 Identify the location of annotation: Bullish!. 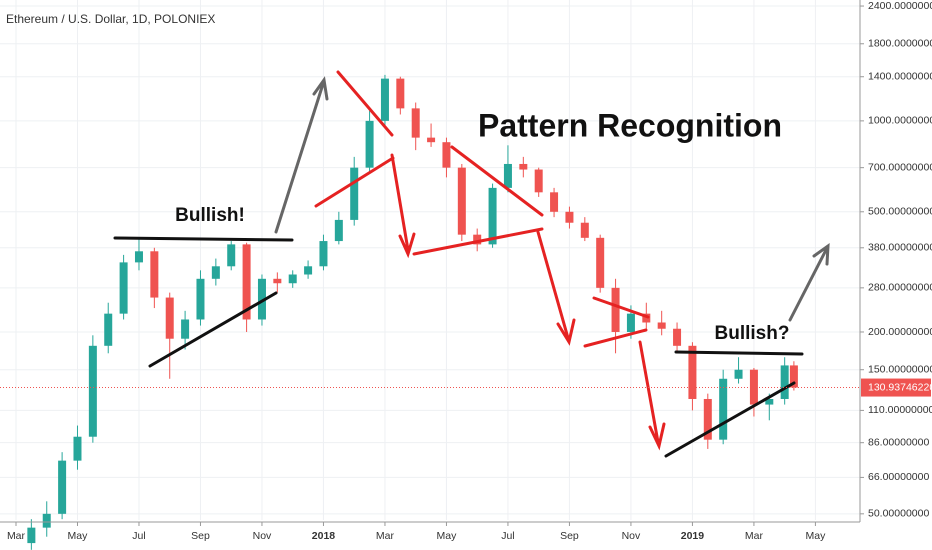
(210, 215).